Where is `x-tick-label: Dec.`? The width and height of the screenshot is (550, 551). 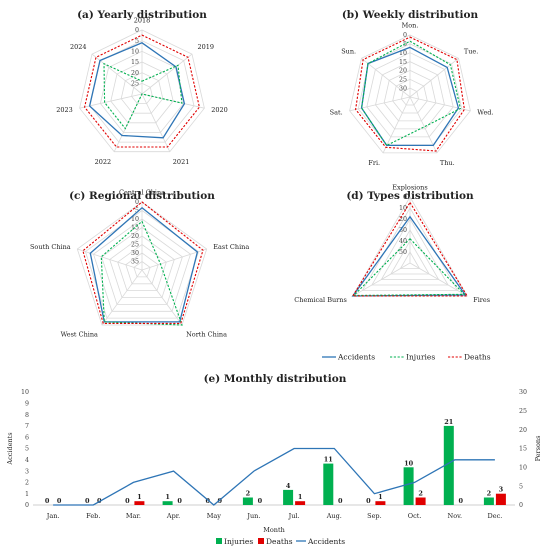
x-tick-label: Dec. is located at coordinates (495, 516).